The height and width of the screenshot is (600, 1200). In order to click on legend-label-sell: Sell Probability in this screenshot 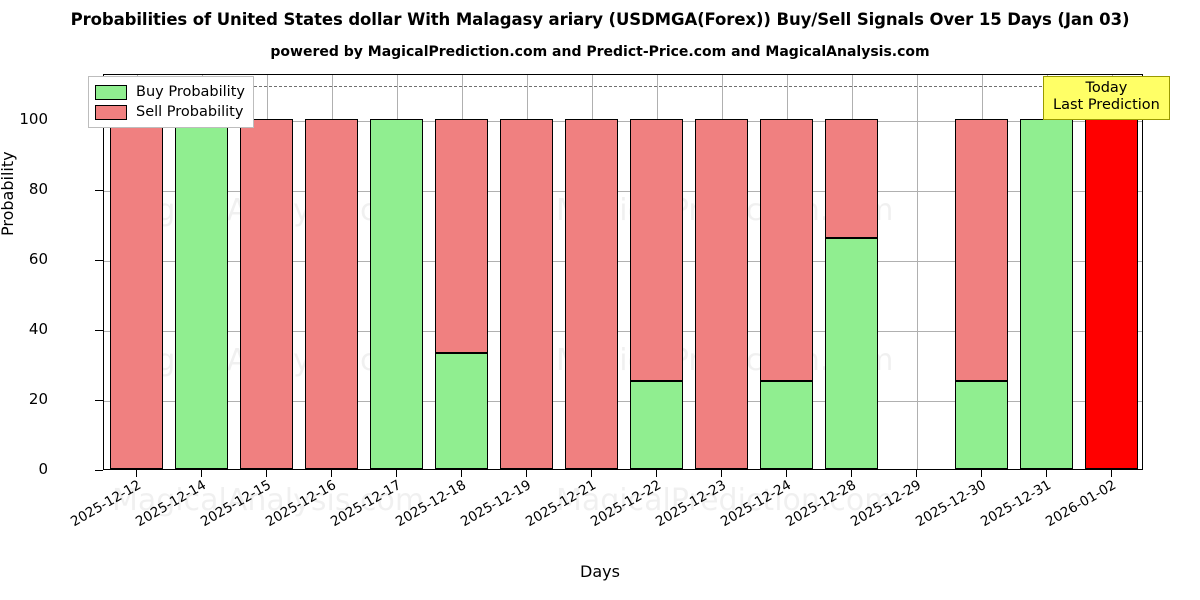, I will do `click(190, 112)`.